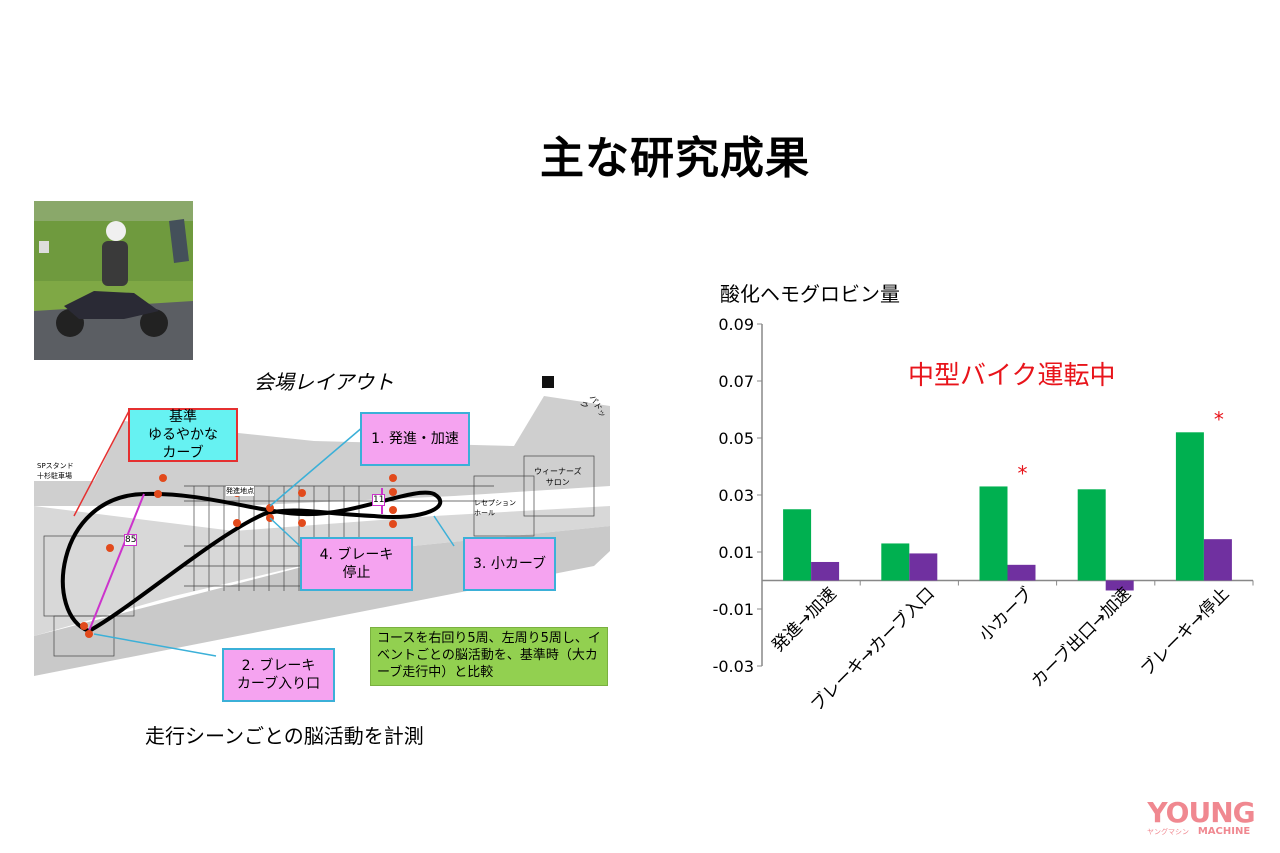 Image resolution: width=1280 pixels, height=853 pixels. Describe the element at coordinates (675, 158) in the screenshot. I see `slide-title: 主な研究成果` at that location.